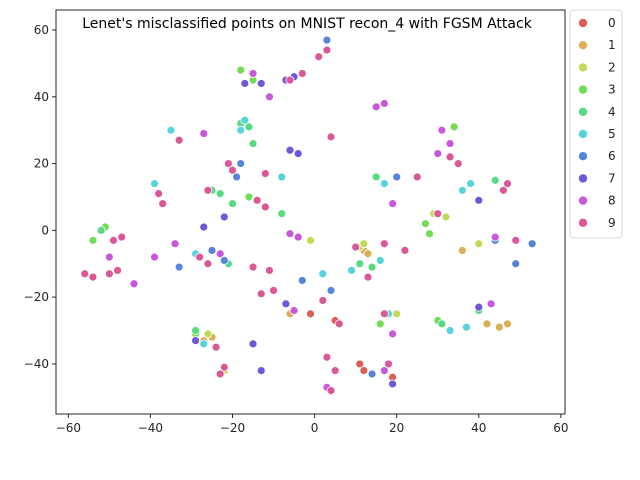 The image size is (640, 480). Describe the element at coordinates (596, 124) in the screenshot. I see `legend: 0 1 2 3 4 5 6 7 8 9` at that location.